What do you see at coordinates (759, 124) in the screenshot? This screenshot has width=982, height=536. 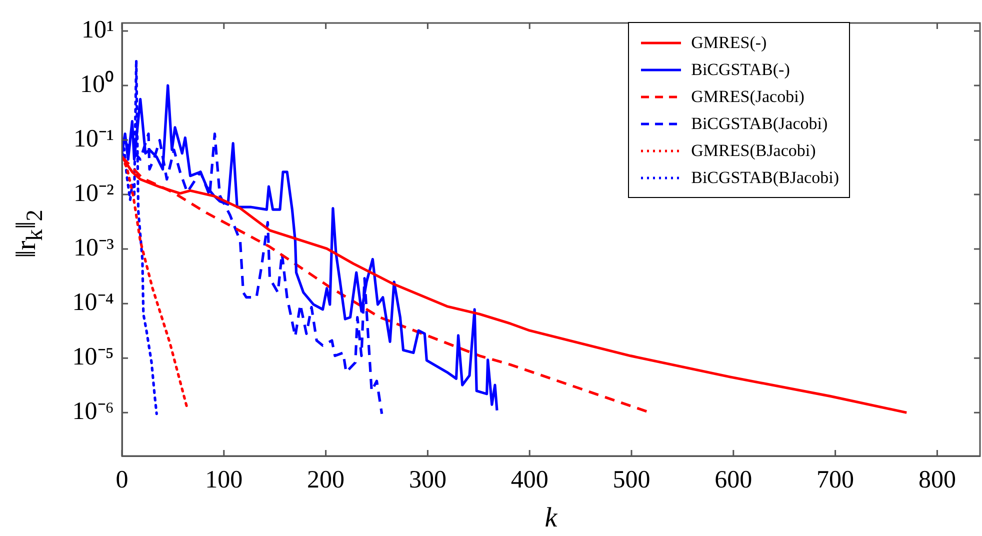 I see `legend-label: BiCGSTAB(Jacobi)` at bounding box center [759, 124].